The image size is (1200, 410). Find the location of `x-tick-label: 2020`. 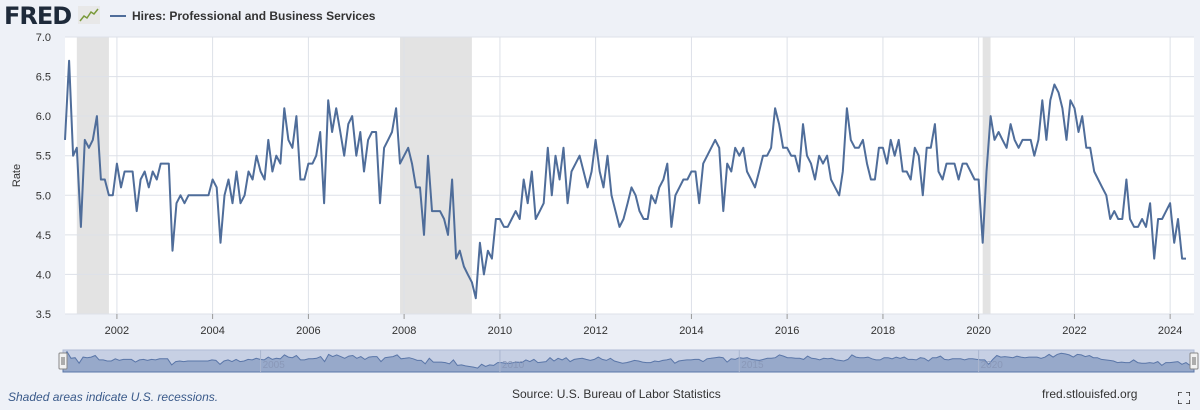

x-tick-label: 2020 is located at coordinates (978, 331).